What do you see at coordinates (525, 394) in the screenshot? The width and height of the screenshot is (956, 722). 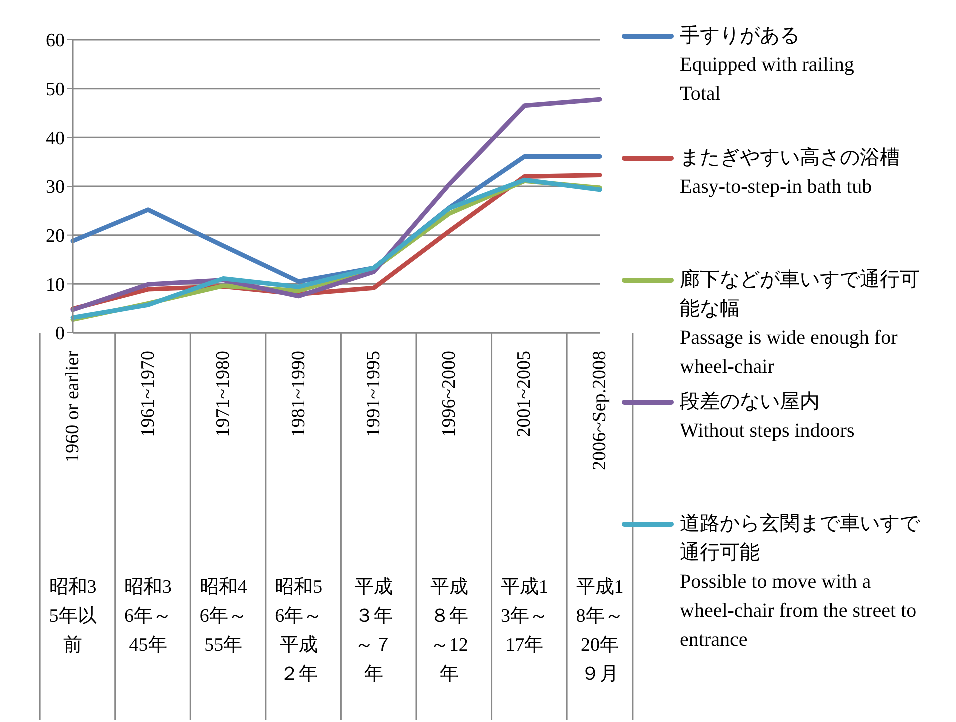 I see `x-tick-label: 2001~2005` at bounding box center [525, 394].